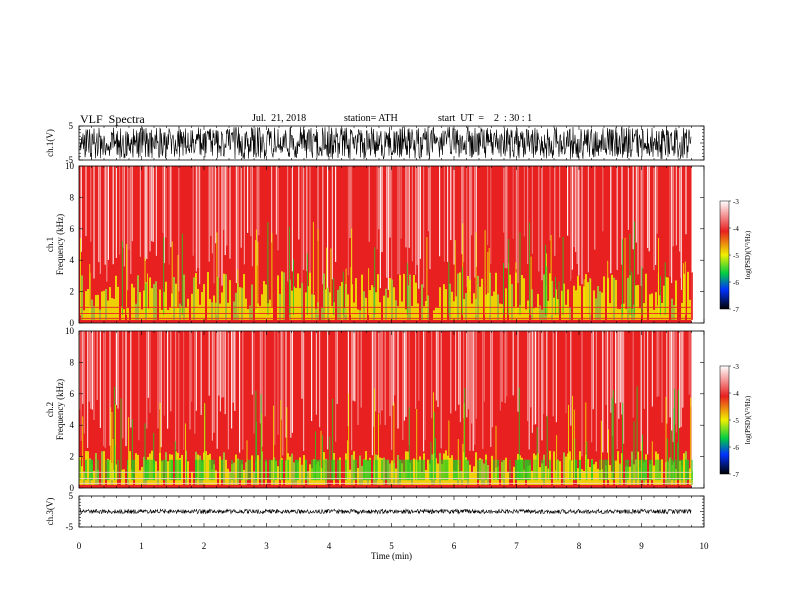  Describe the element at coordinates (736, 229) in the screenshot. I see `colorbar-tick-label: -4` at that location.